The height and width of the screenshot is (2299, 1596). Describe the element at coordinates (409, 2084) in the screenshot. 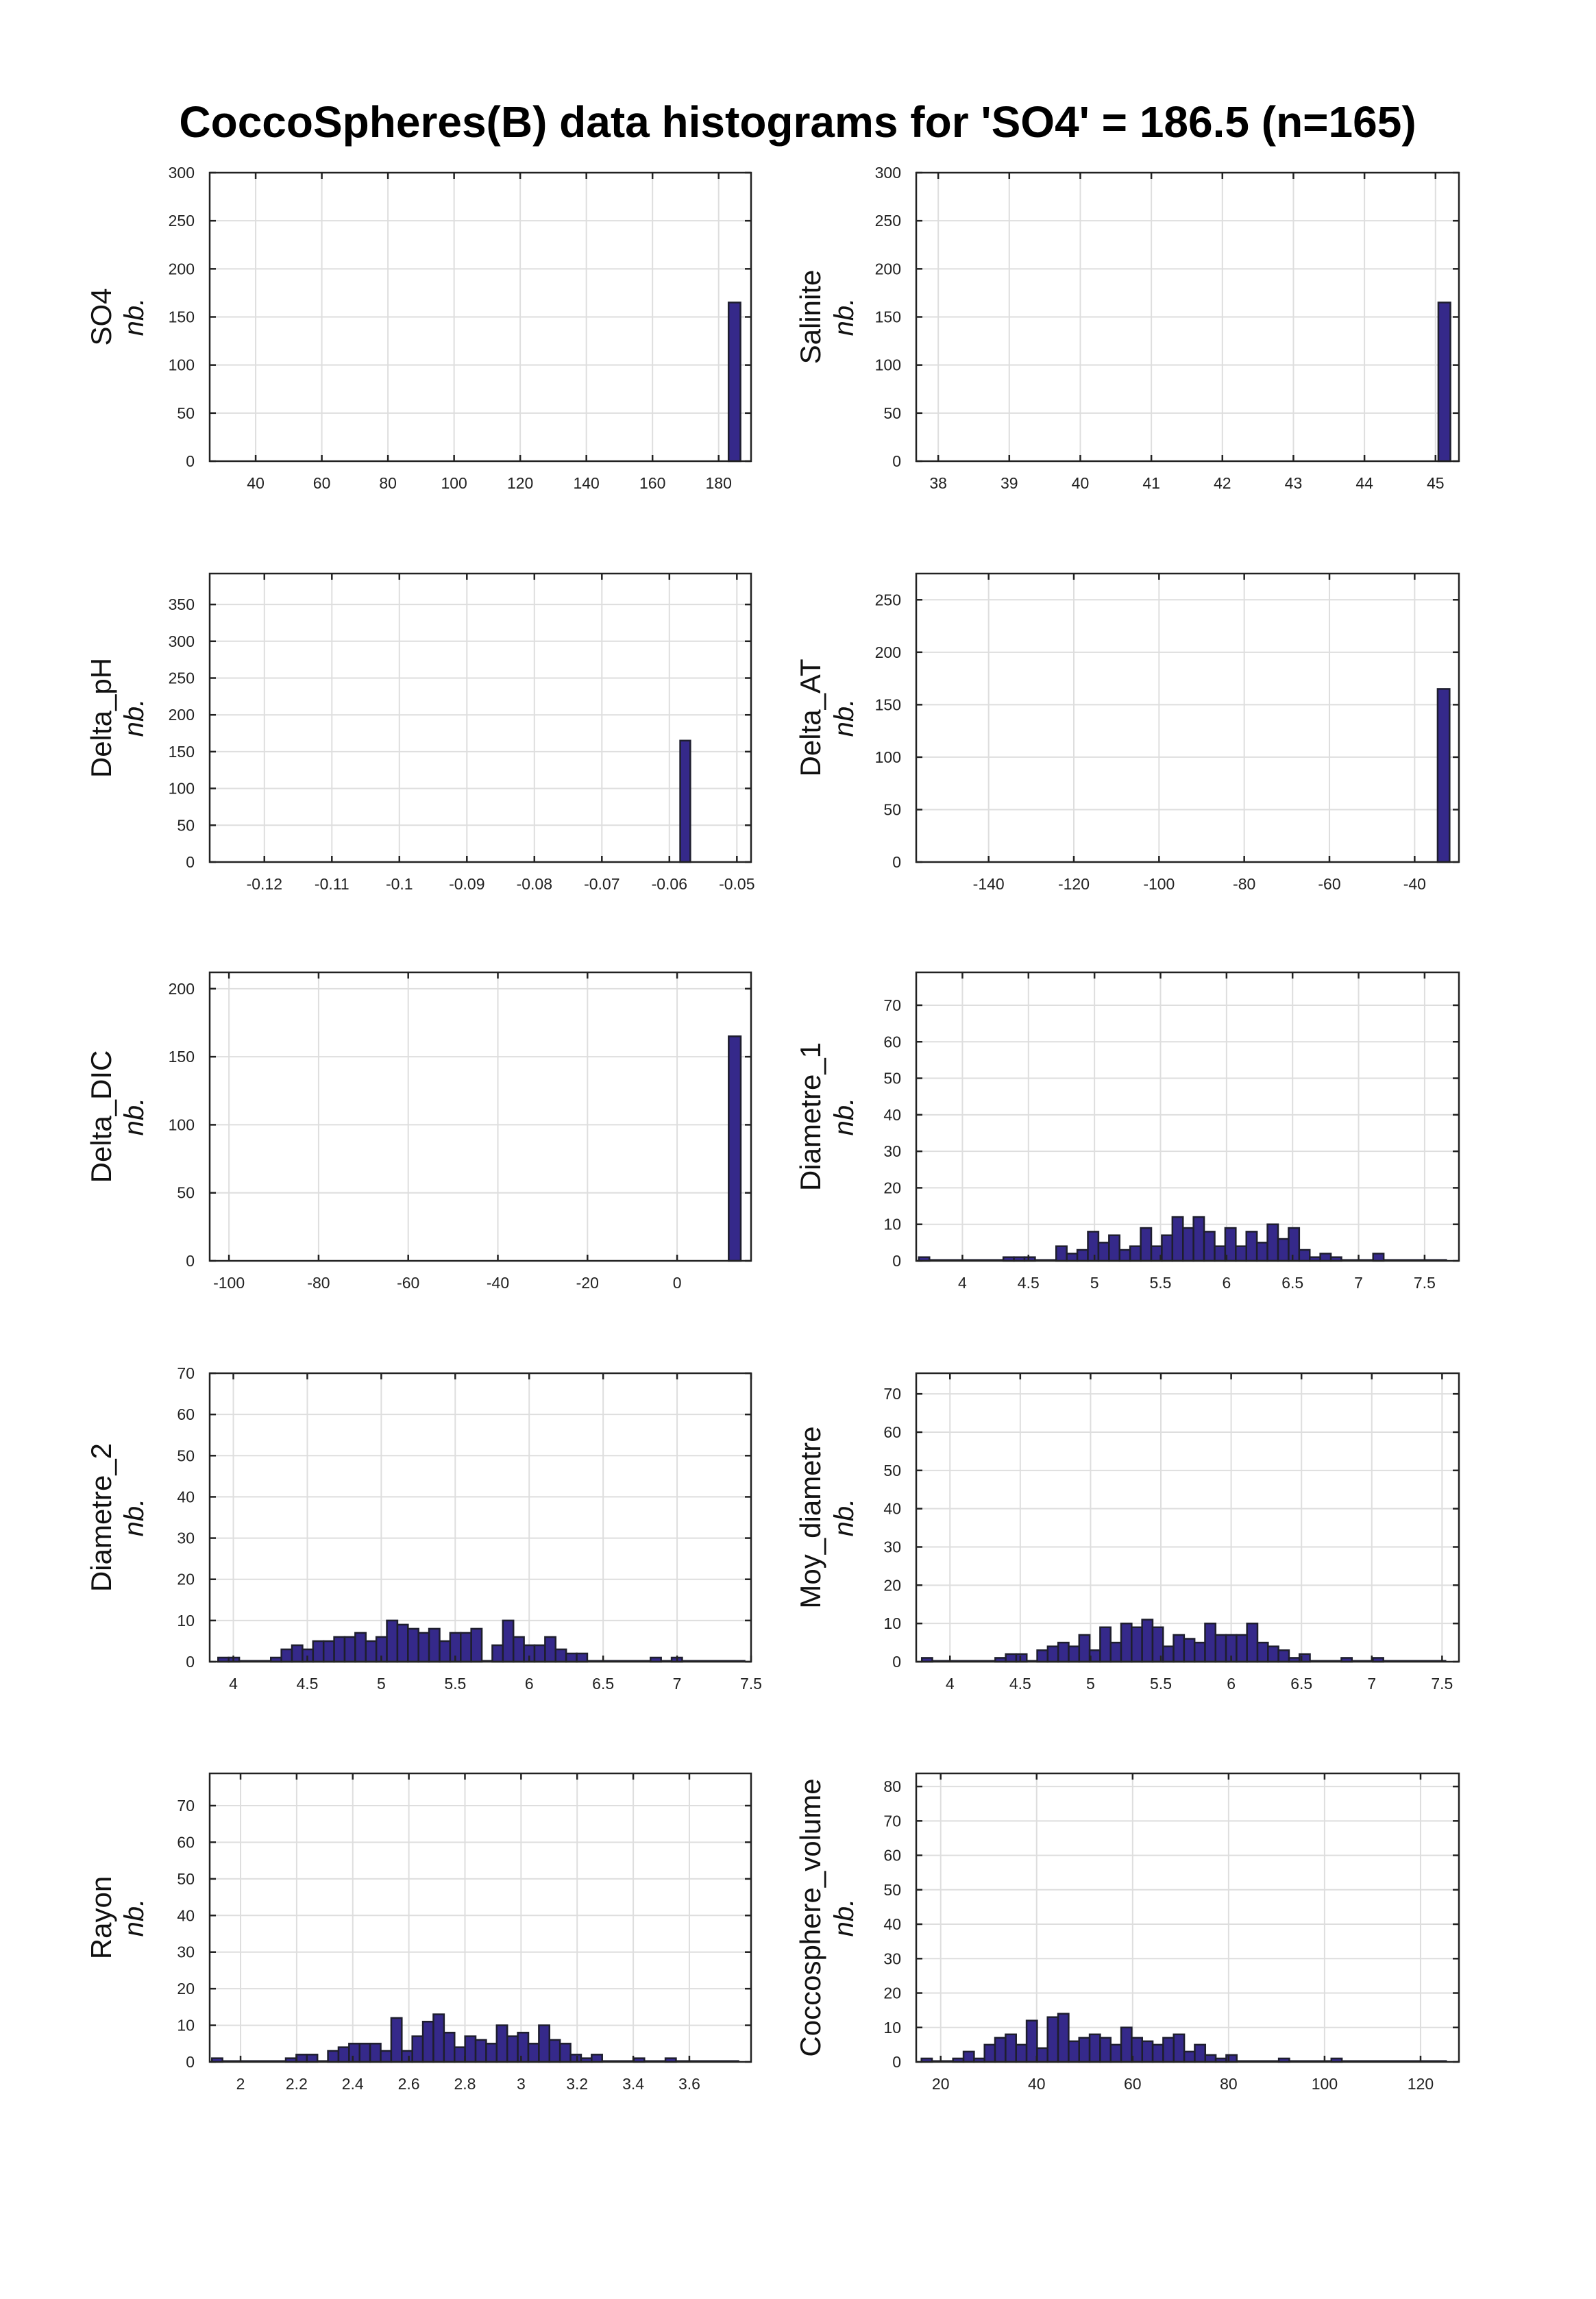

I see `x-tick-label: 2.6` at that location.